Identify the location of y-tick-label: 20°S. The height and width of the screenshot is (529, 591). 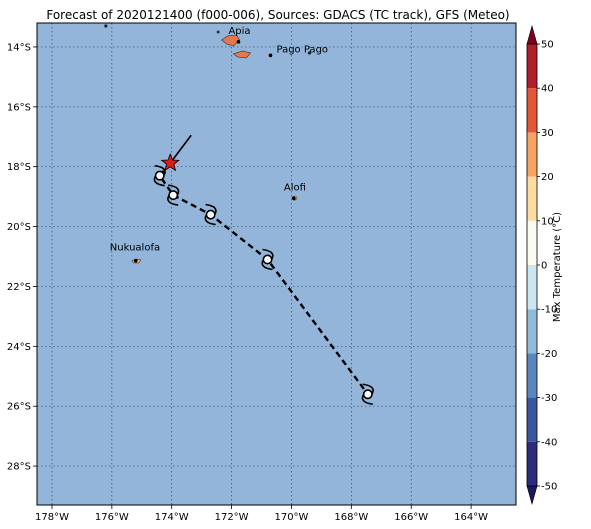
(19, 227).